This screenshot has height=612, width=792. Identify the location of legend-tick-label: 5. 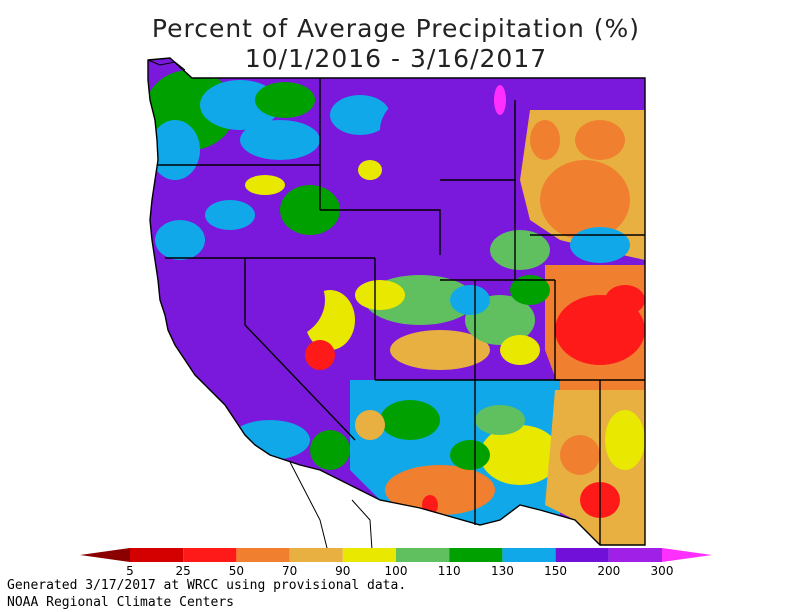
(130, 571).